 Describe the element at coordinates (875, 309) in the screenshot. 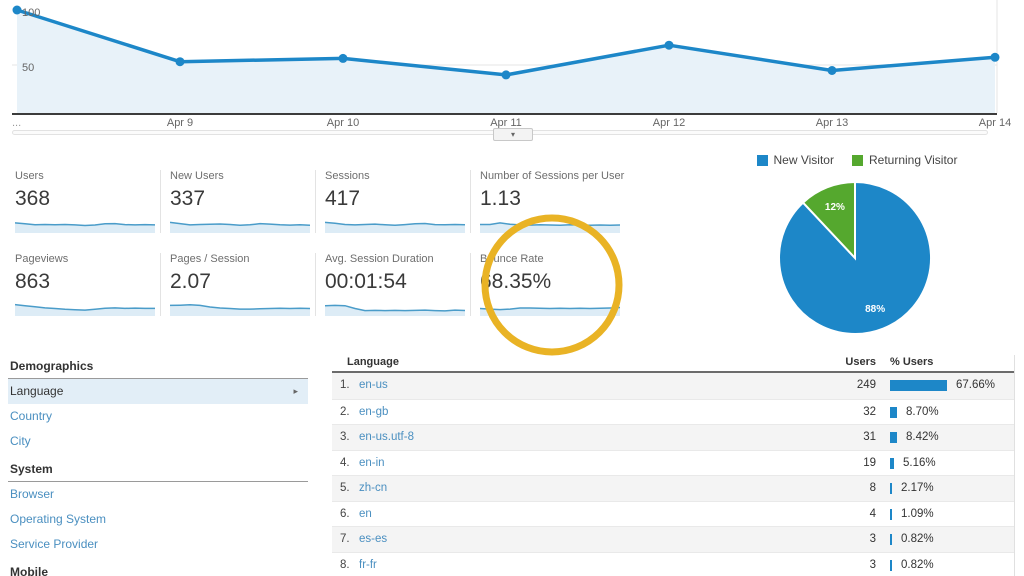

I see `pie-value-label: 88%` at that location.